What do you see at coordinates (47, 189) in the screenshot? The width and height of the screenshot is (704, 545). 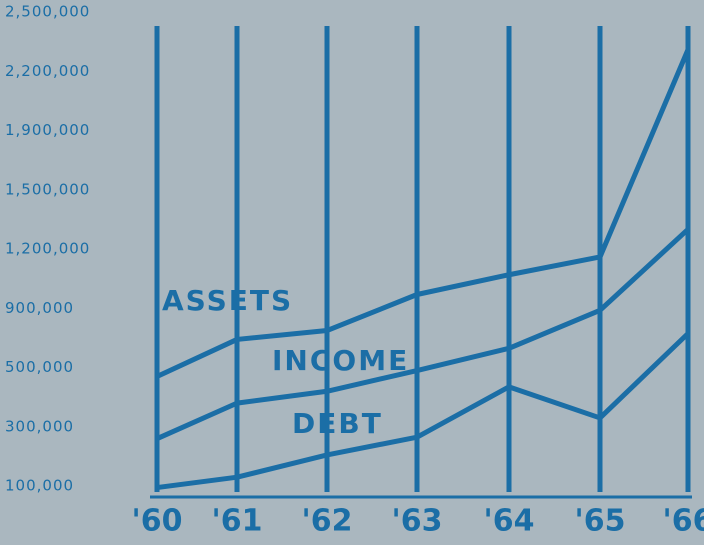 I see `y-tick-label: 1,500,000` at bounding box center [47, 189].